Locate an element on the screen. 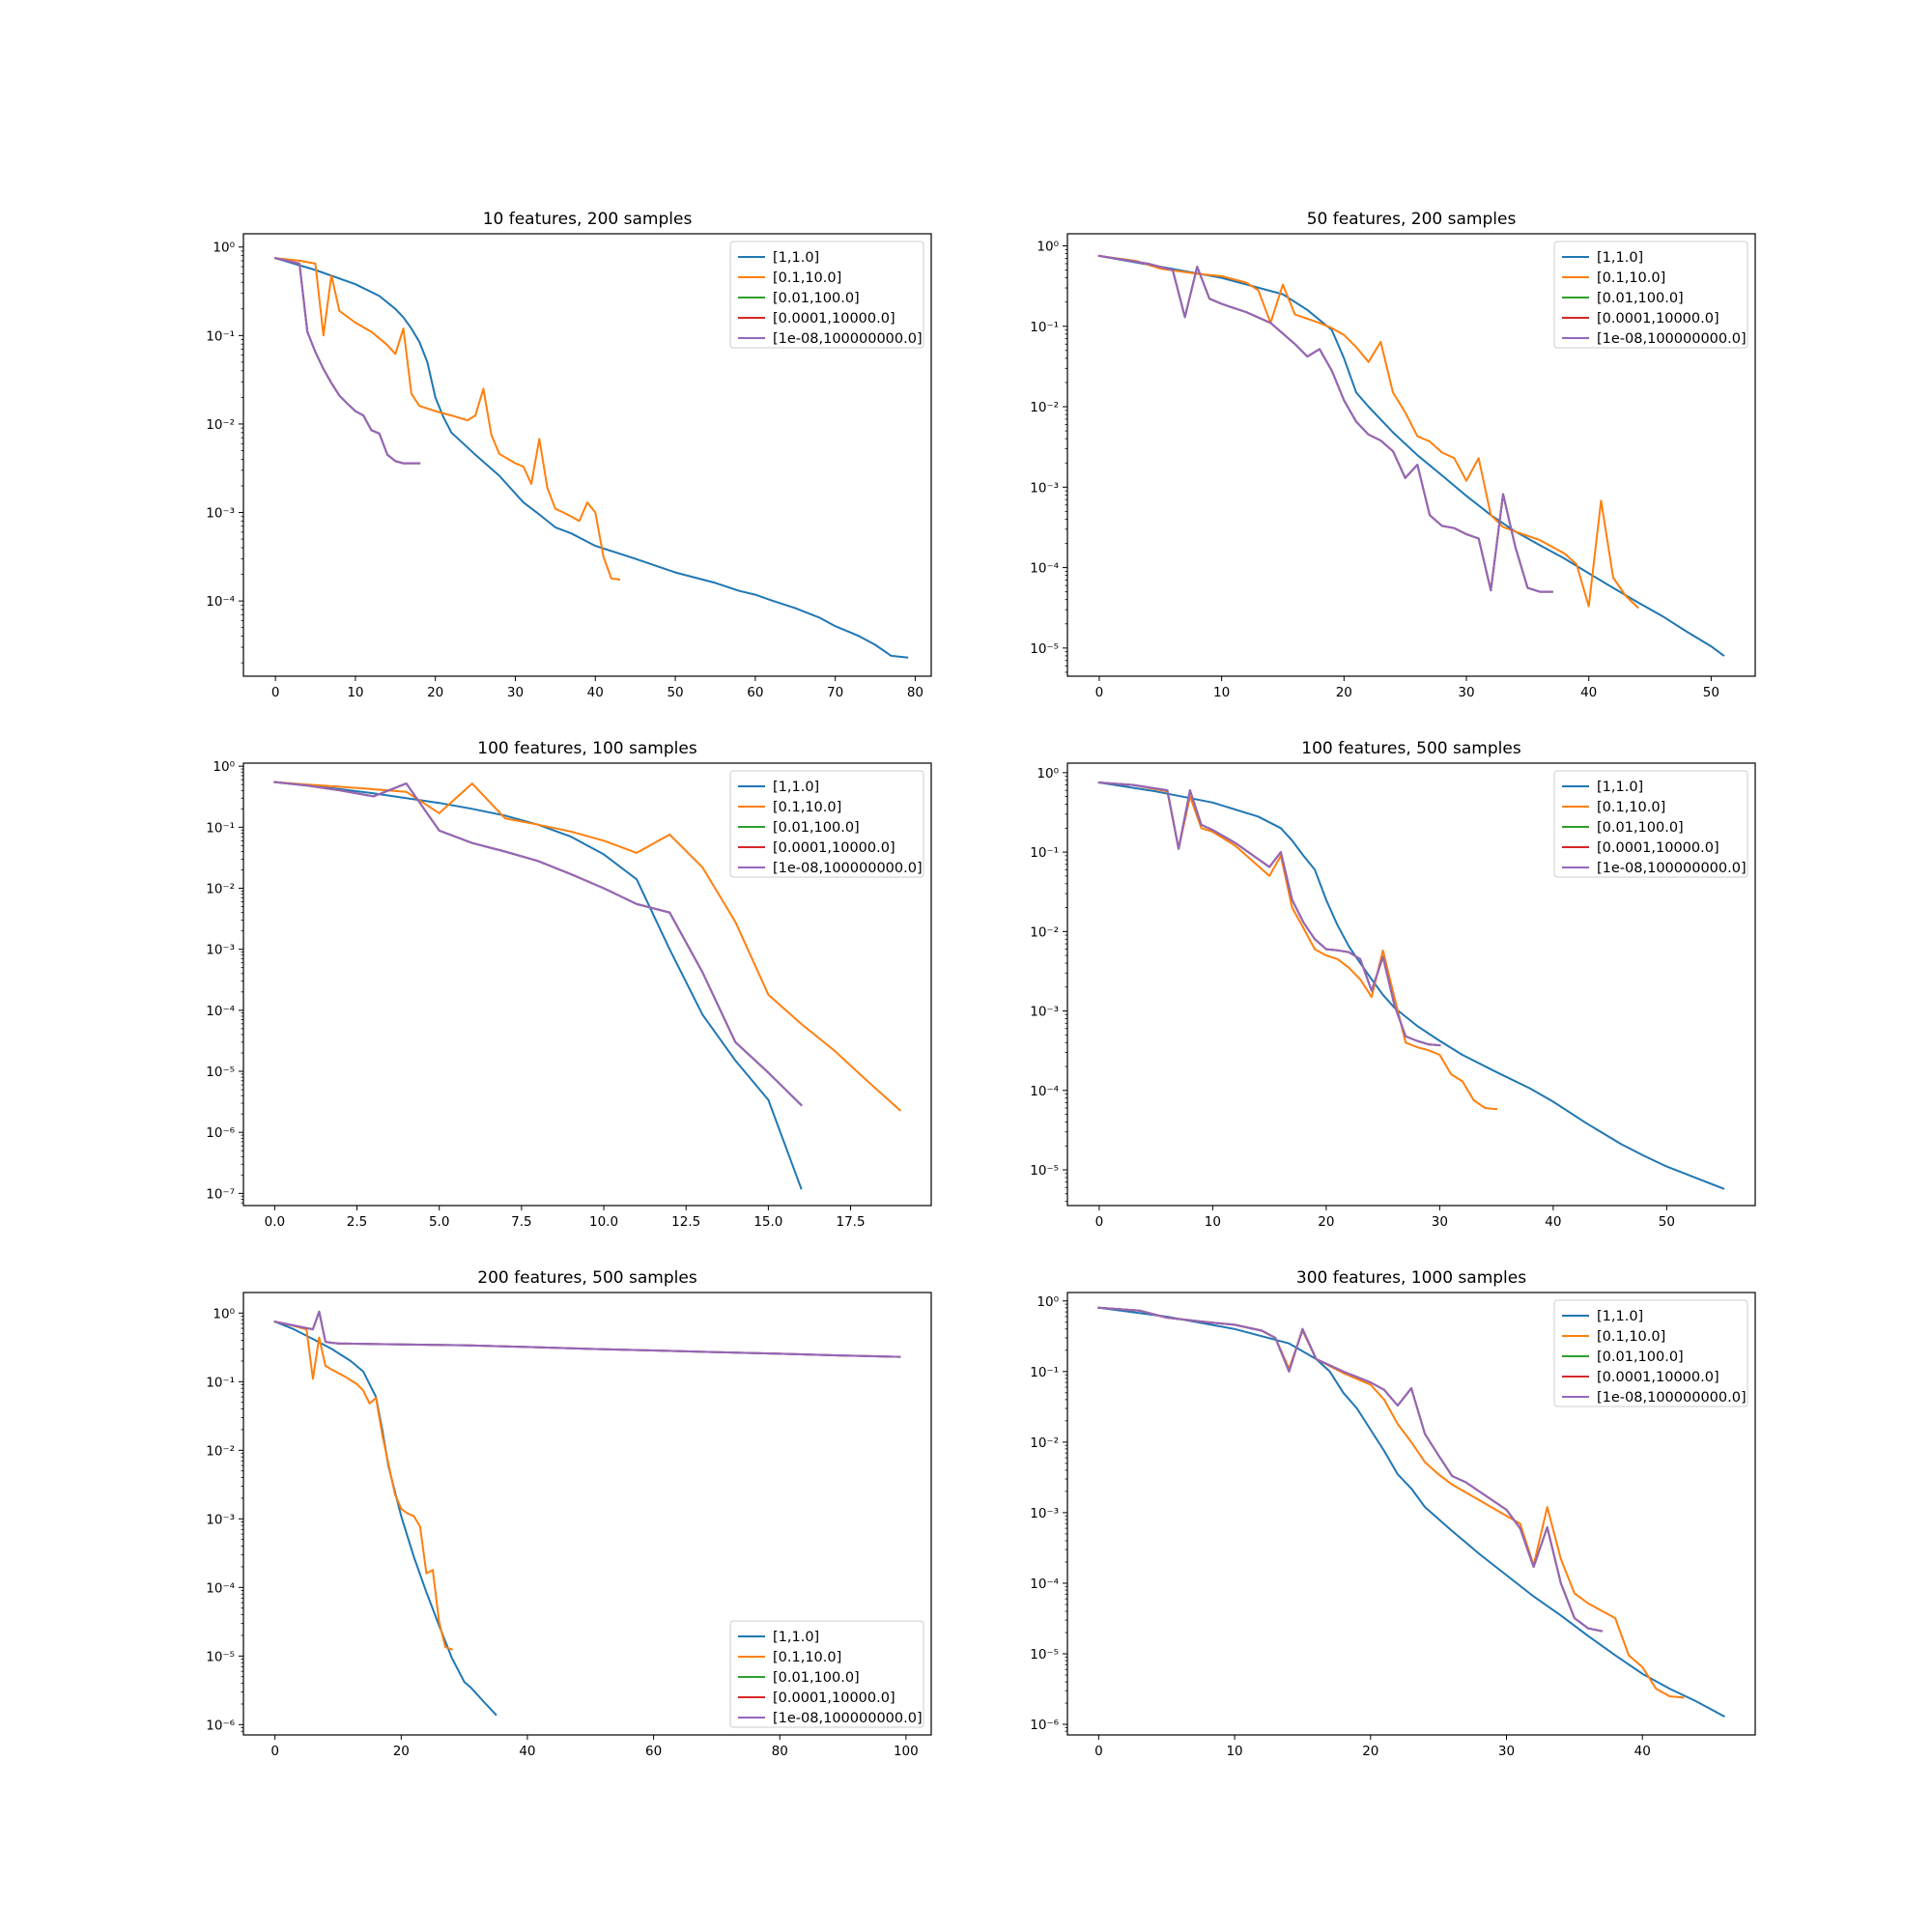  x-tick-label: 80 is located at coordinates (915, 692).